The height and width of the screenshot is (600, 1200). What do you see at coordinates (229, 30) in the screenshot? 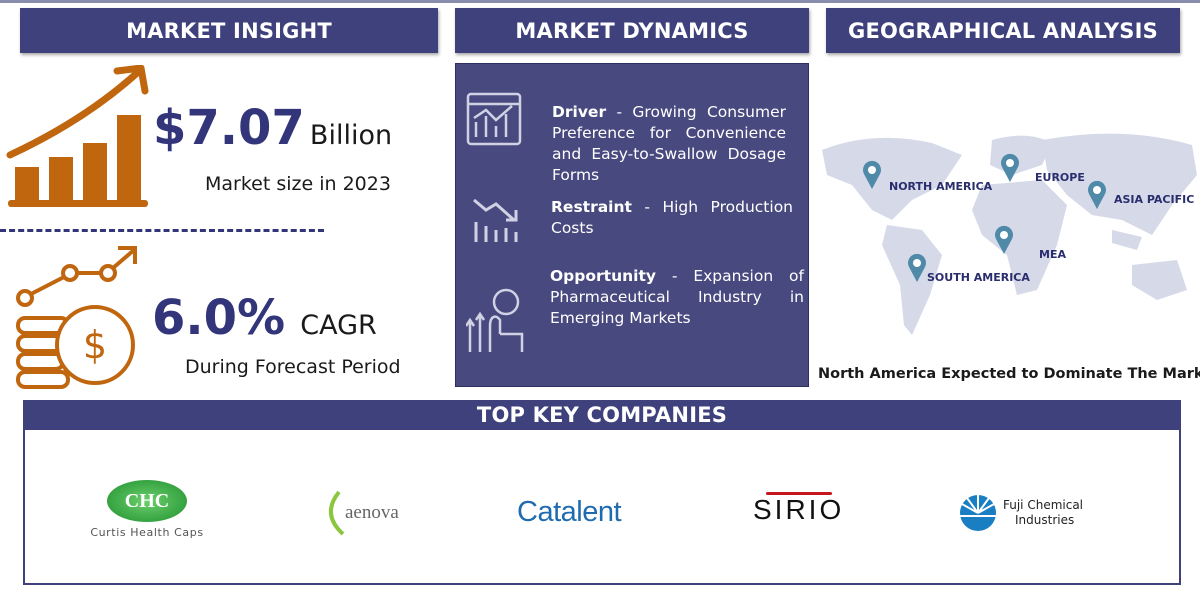
I see `market-insight-header: MARKET INSIGHT` at bounding box center [229, 30].